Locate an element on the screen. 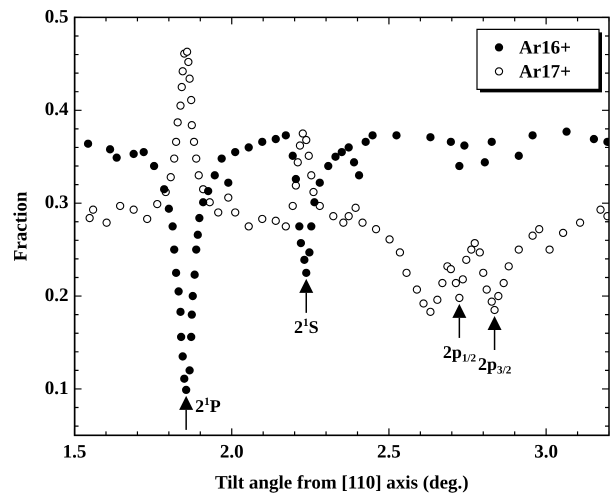  y-tick-label: 0.5 is located at coordinates (56, 17).